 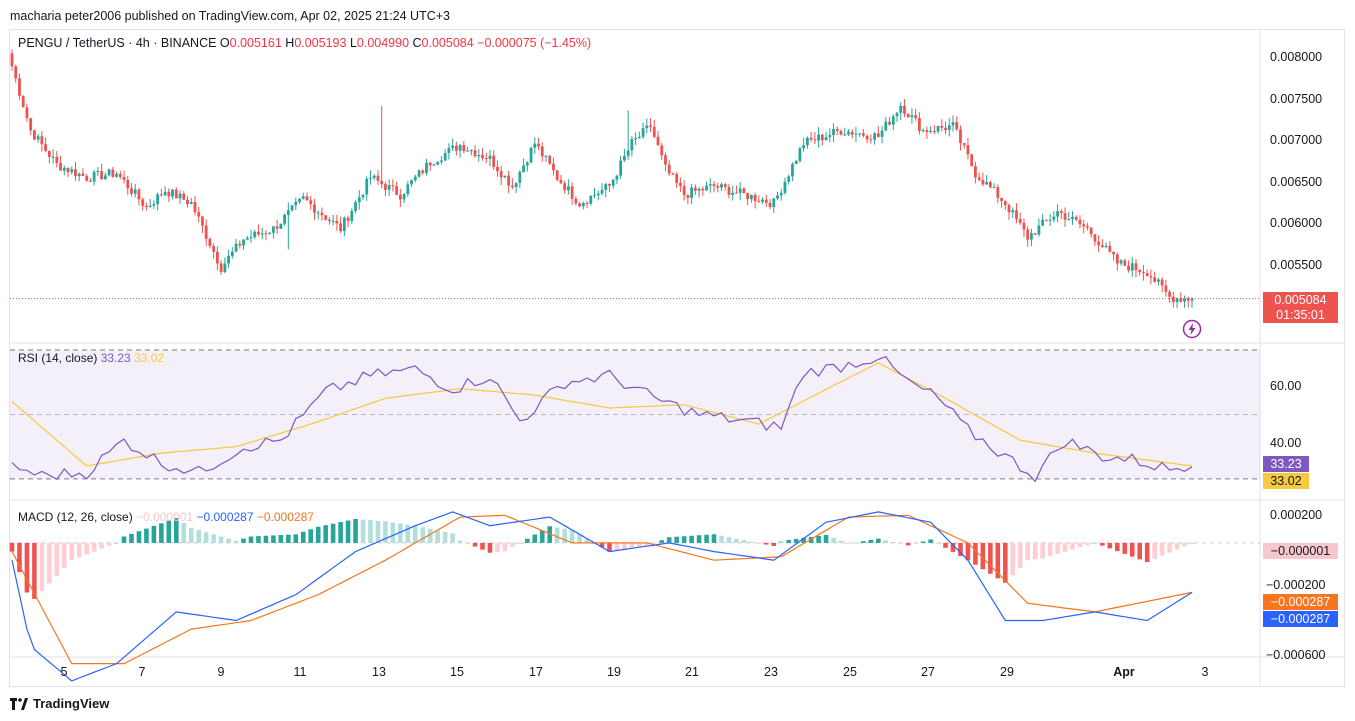 I want to click on x-tick-25: 25, so click(x=850, y=672).